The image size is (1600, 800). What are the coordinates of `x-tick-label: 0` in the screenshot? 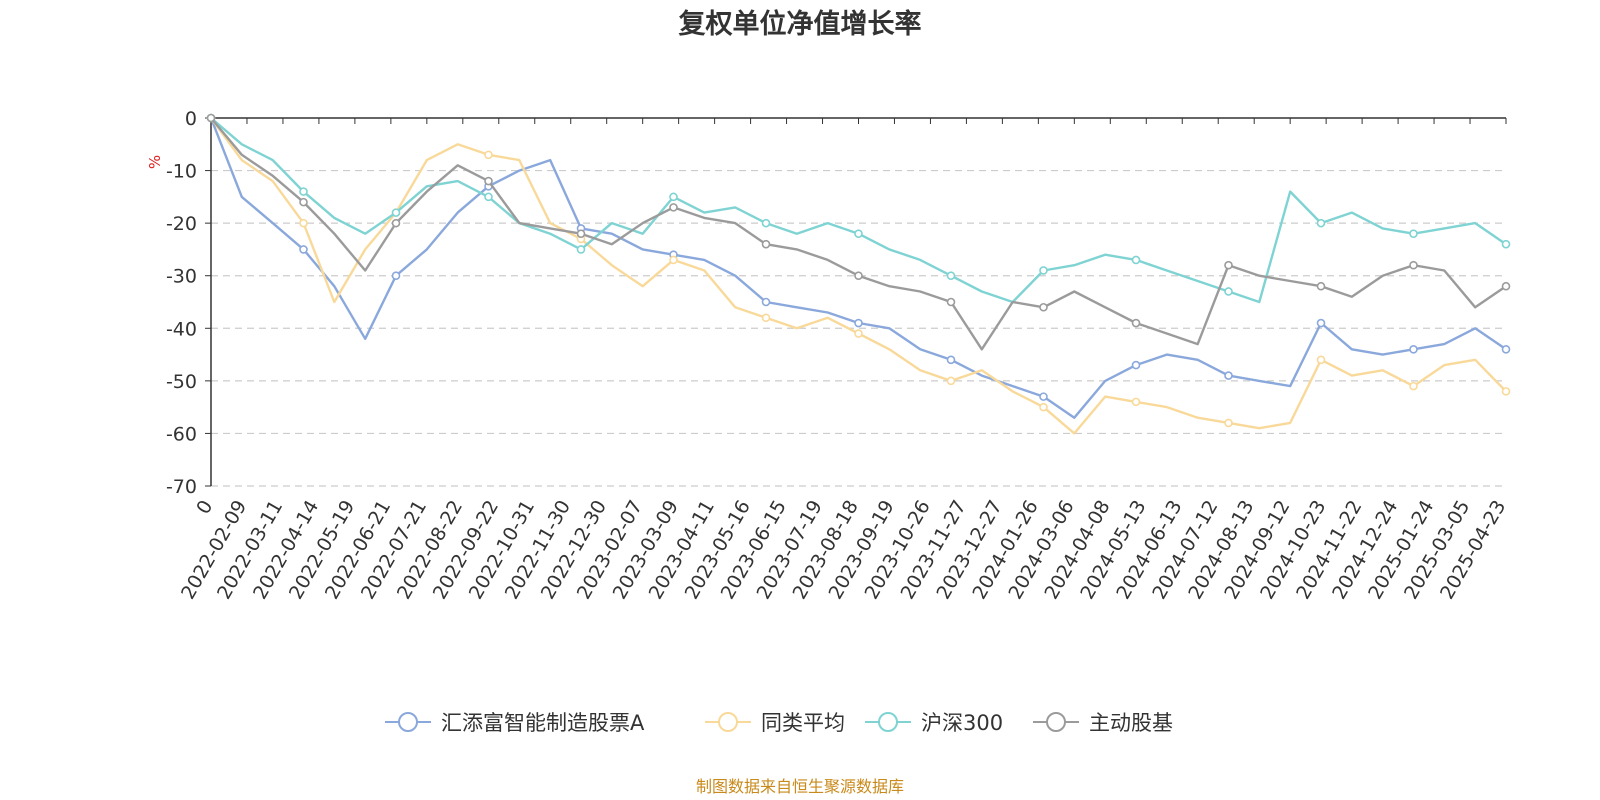 It's located at (204, 507).